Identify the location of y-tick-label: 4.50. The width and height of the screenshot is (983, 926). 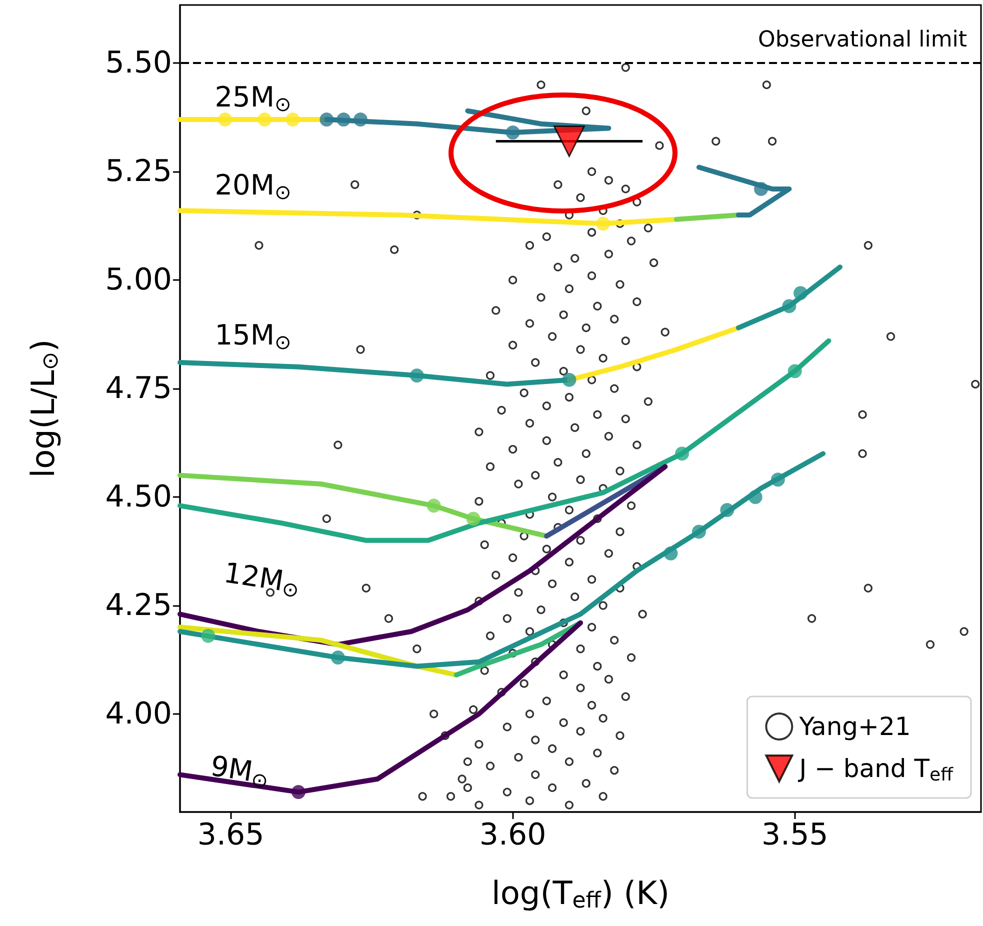
(138, 497).